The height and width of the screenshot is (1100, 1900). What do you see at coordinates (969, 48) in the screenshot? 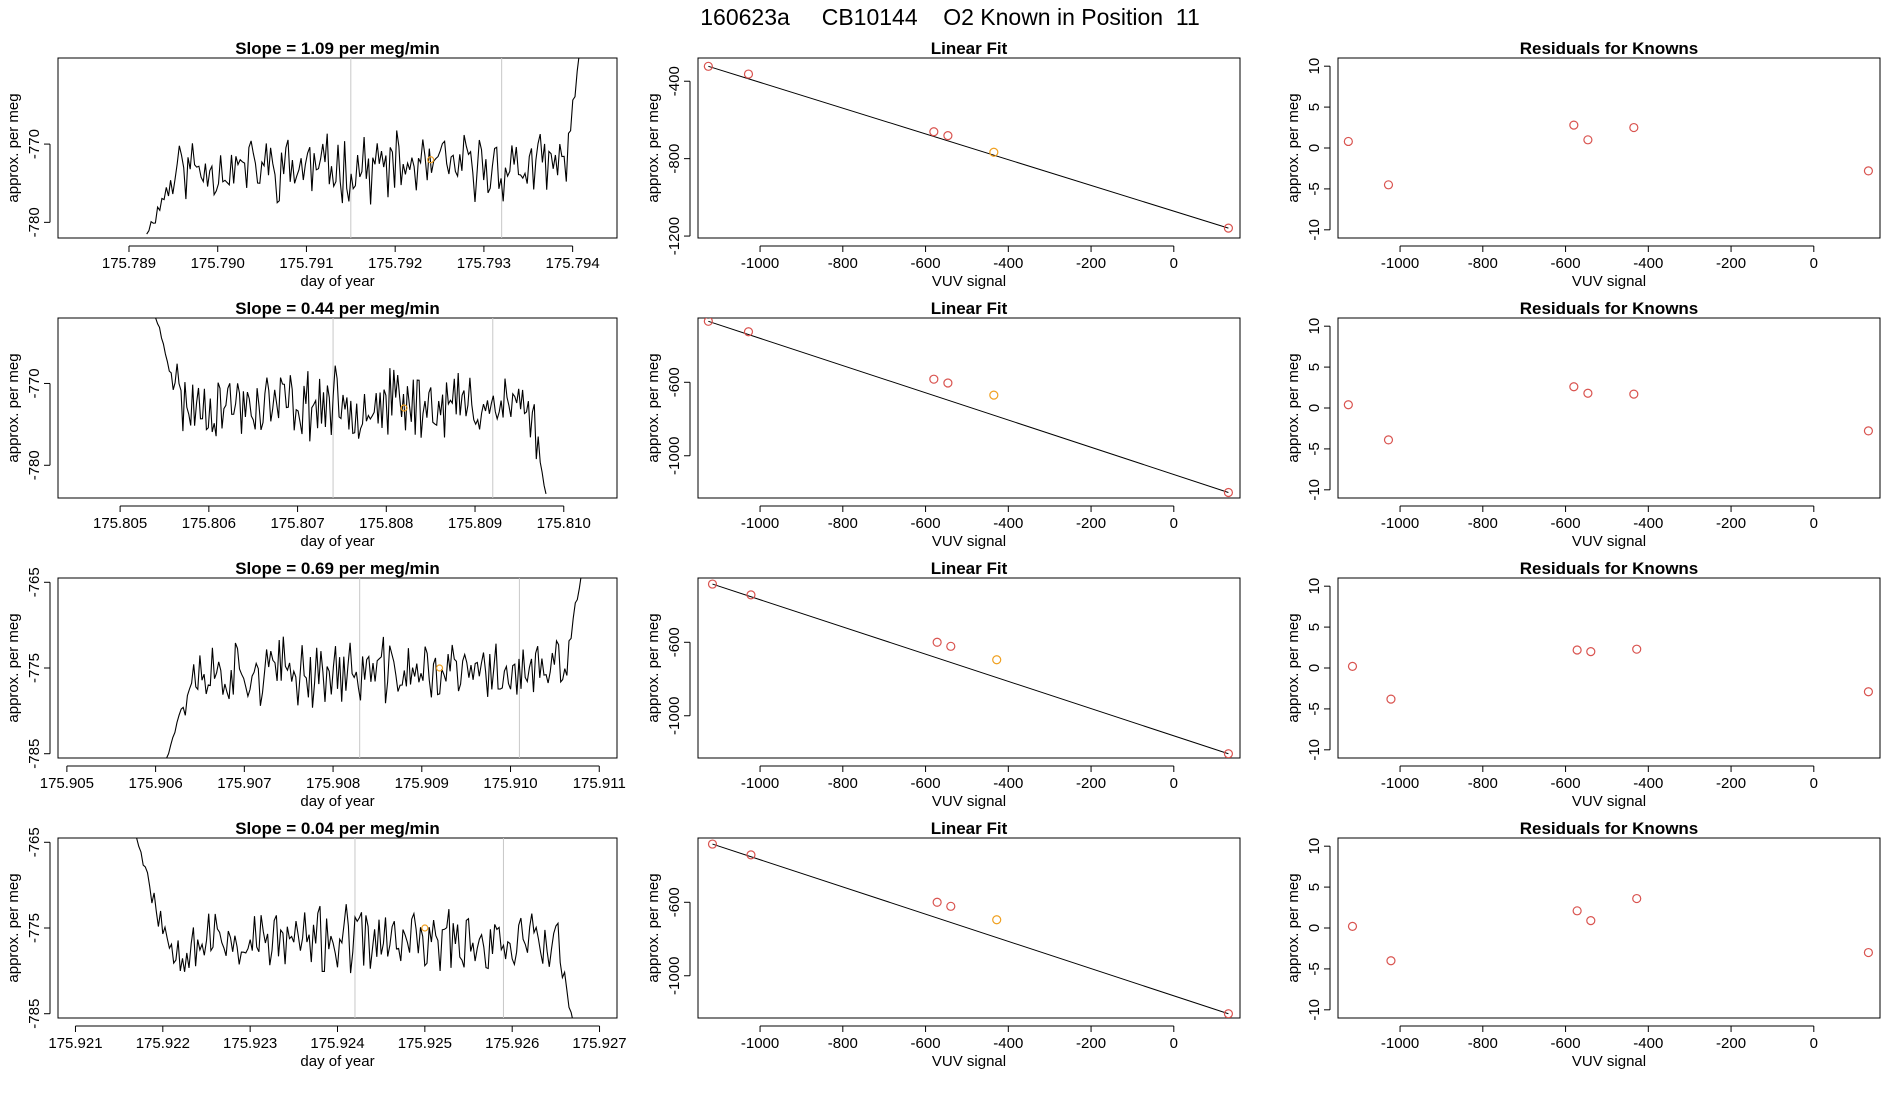
I see `panel-title: Linear Fit` at bounding box center [969, 48].